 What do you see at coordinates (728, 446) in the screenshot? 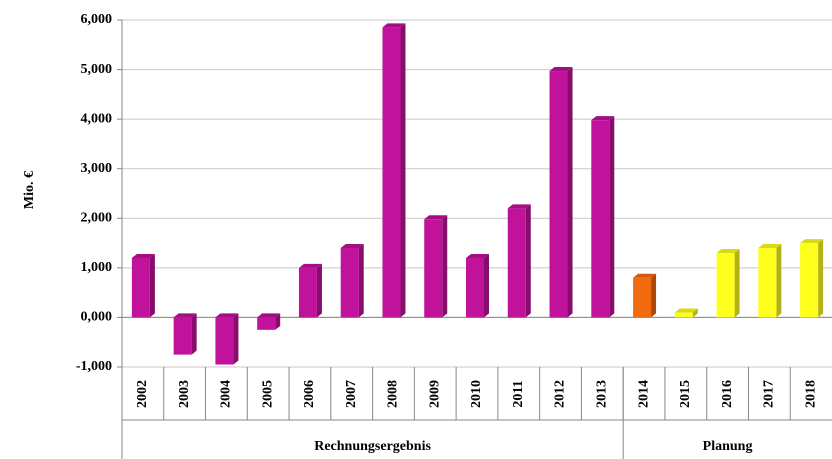
I see `group-label: Planung` at bounding box center [728, 446].